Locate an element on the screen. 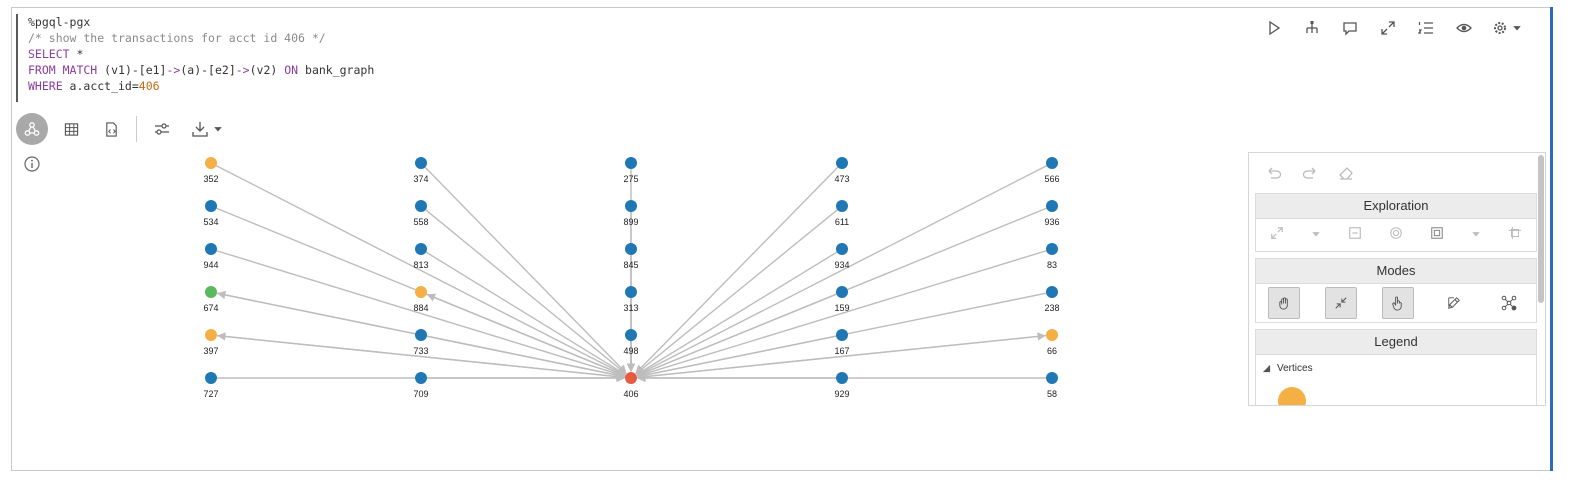  vertex-label-813: 813 is located at coordinates (420, 265).